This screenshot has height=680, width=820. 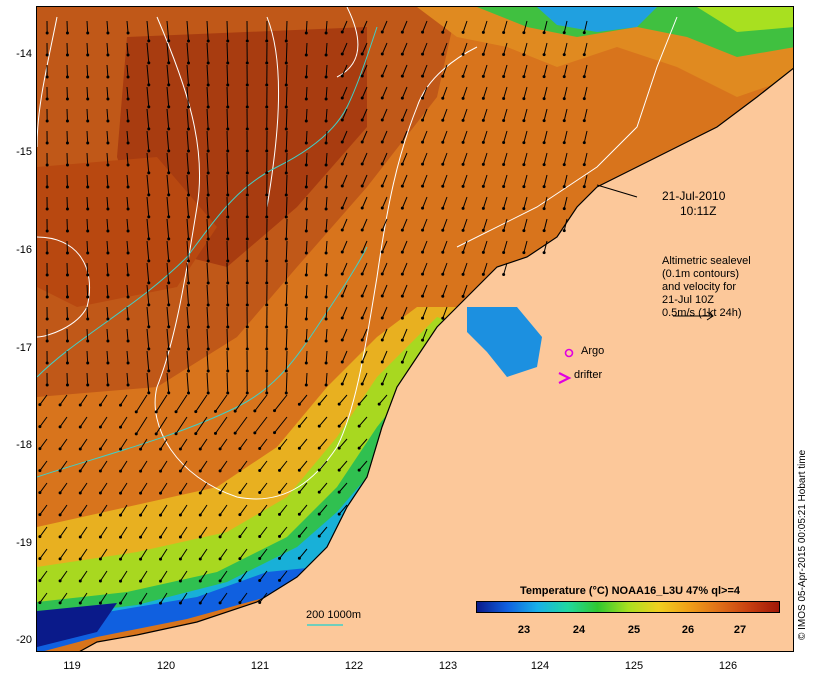 What do you see at coordinates (634, 666) in the screenshot?
I see `lon-label: 125` at bounding box center [634, 666].